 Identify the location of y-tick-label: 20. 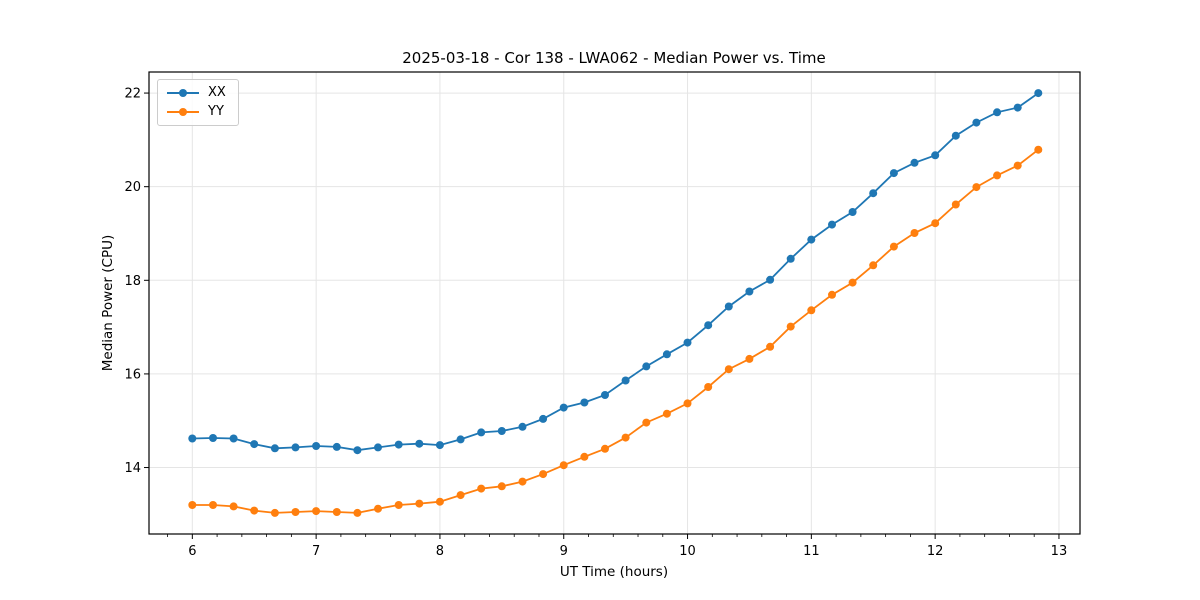
(132, 187).